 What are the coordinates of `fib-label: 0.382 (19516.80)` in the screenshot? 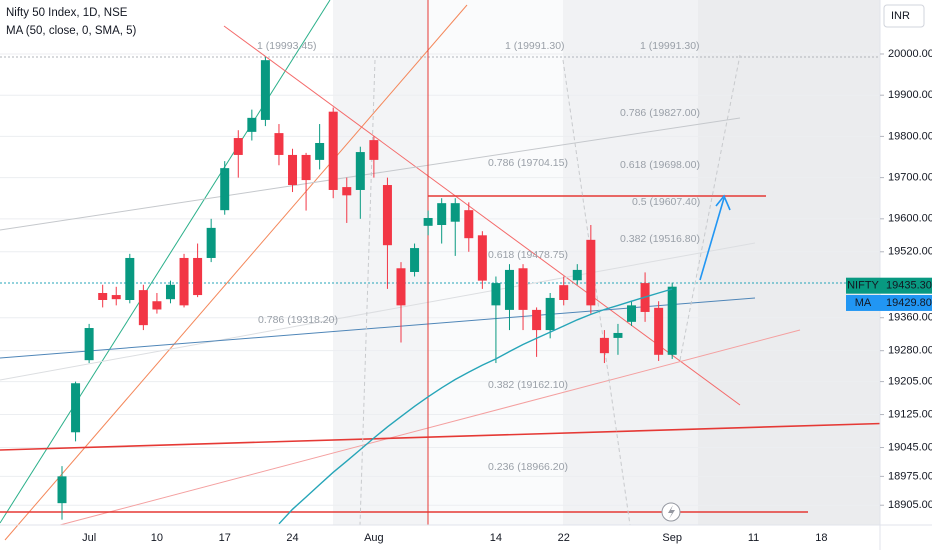 It's located at (660, 239).